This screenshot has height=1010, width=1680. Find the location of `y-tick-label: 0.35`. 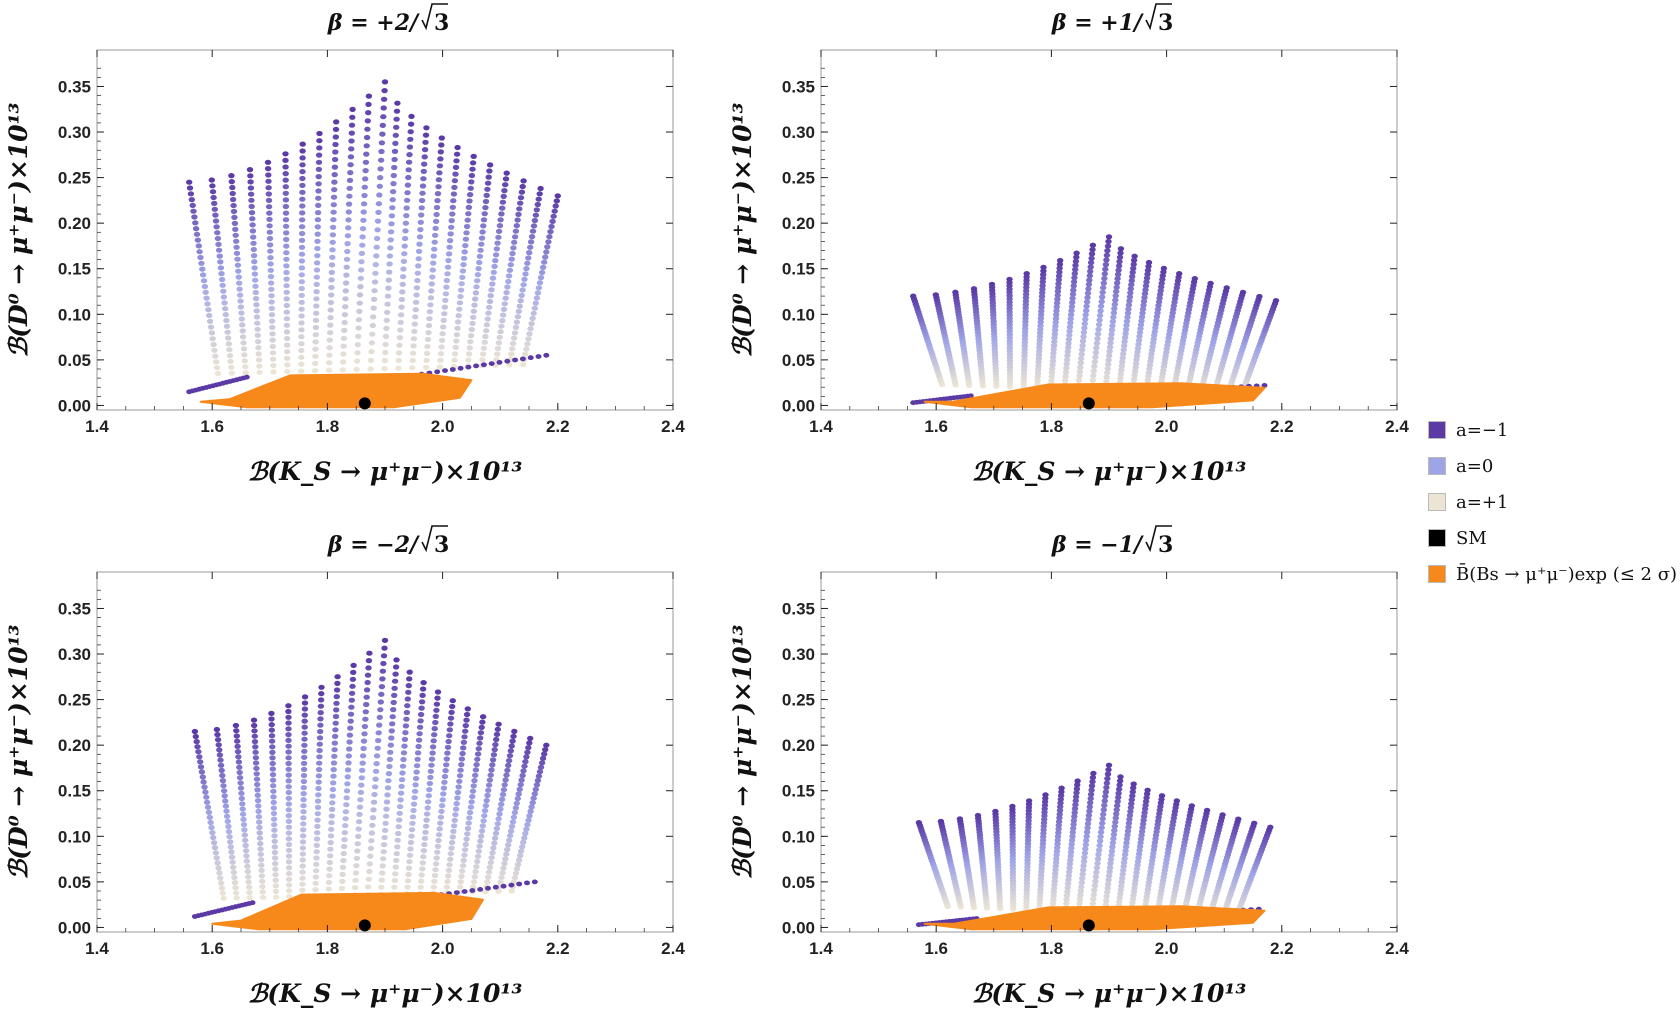

y-tick-label: 0.35 is located at coordinates (74, 86).